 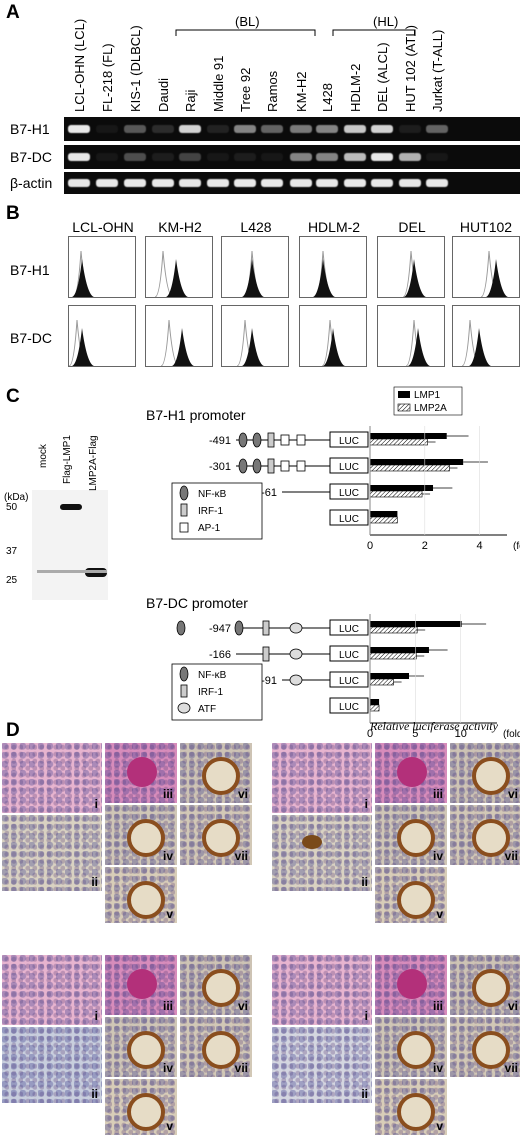 I want to click on legend-box, so click(x=428, y=401).